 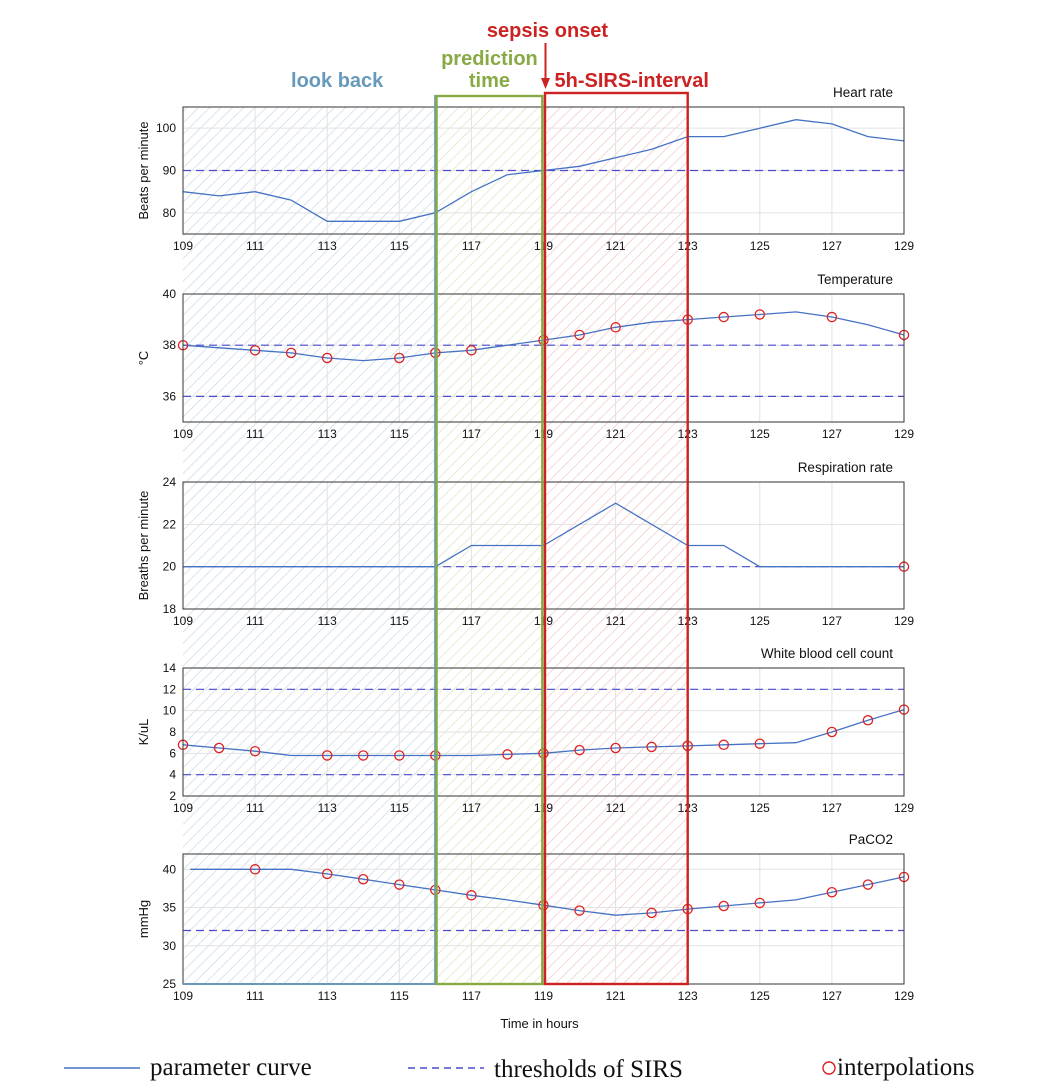 I want to click on y-tick-label: 25, so click(x=170, y=984).